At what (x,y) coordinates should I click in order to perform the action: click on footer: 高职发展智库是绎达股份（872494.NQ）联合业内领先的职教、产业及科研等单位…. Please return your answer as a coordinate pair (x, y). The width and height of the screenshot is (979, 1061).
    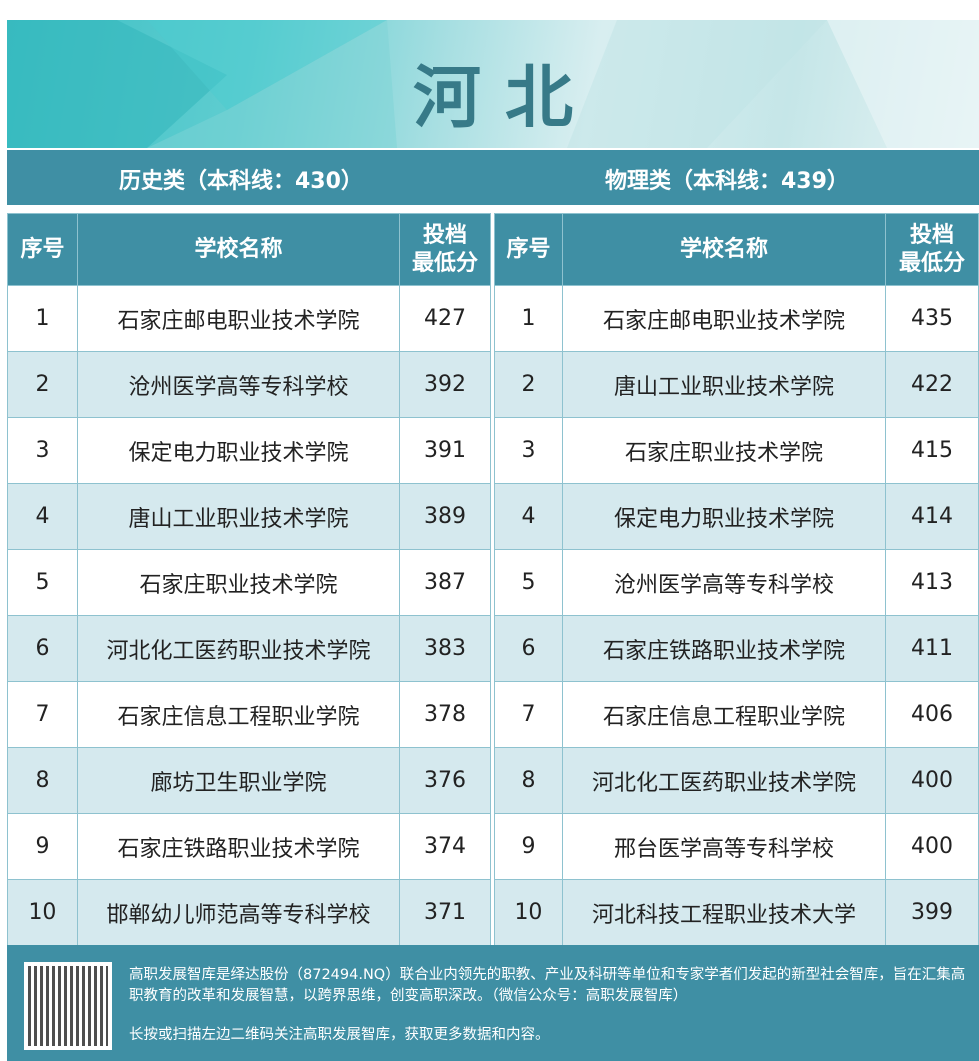
    Looking at the image, I should click on (493, 1003).